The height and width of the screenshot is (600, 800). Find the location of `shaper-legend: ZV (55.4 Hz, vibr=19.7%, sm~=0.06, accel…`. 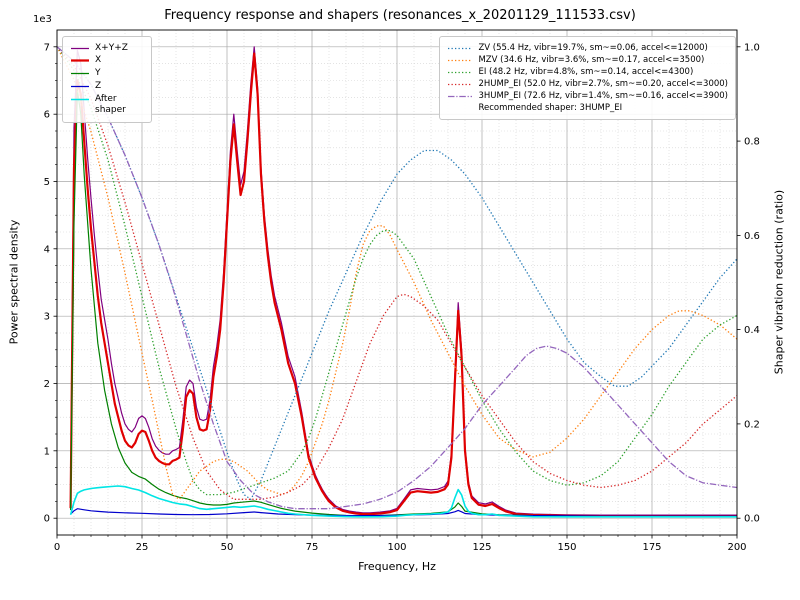

shaper-legend: ZV (55.4 Hz, vibr=19.7%, sm~=0.06, accel… is located at coordinates (587, 78).